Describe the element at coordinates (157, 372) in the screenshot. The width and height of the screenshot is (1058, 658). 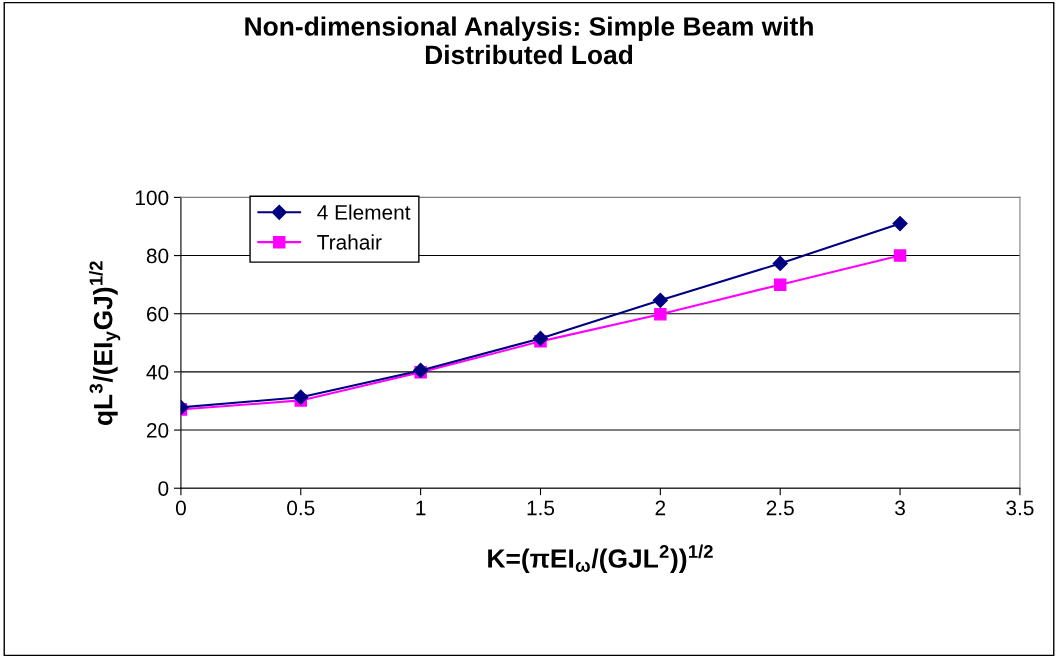
I see `y-tick-label: 40` at that location.